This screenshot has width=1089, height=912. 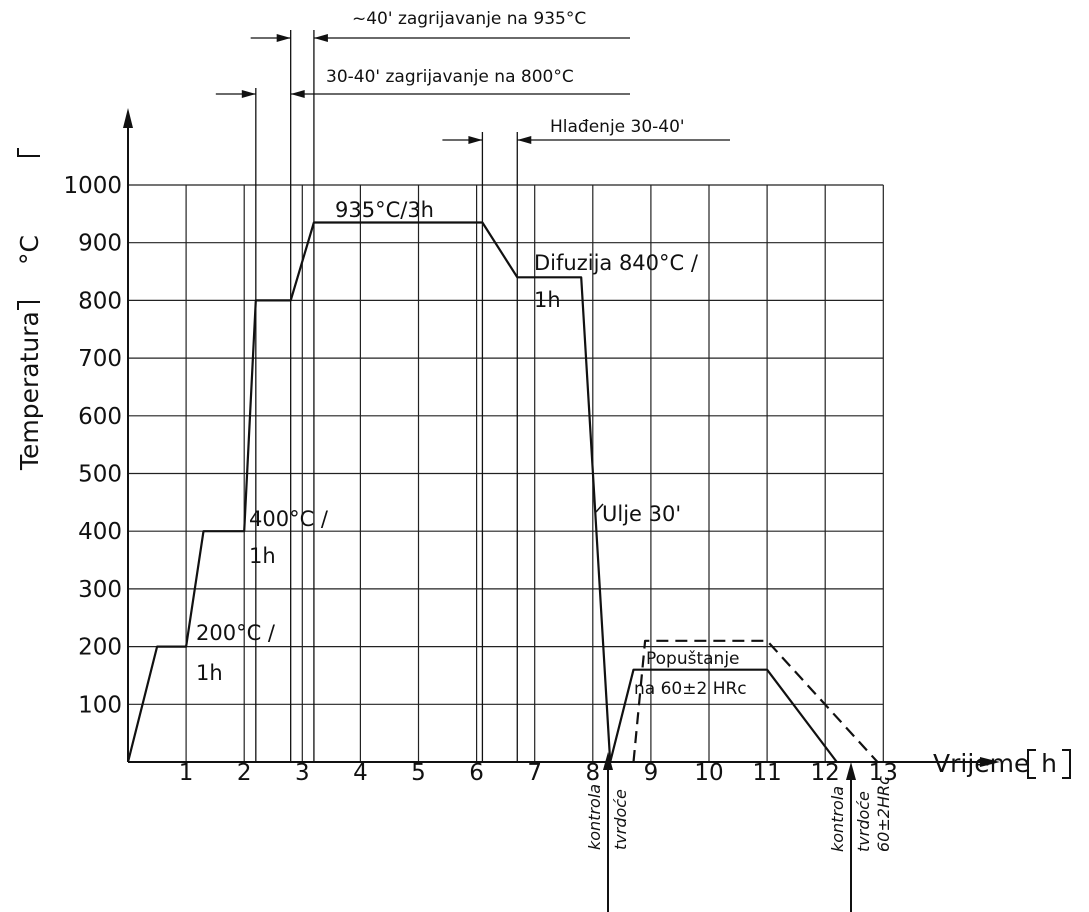 I want to click on control1-label-b: tvrdoće, so click(x=620, y=819).